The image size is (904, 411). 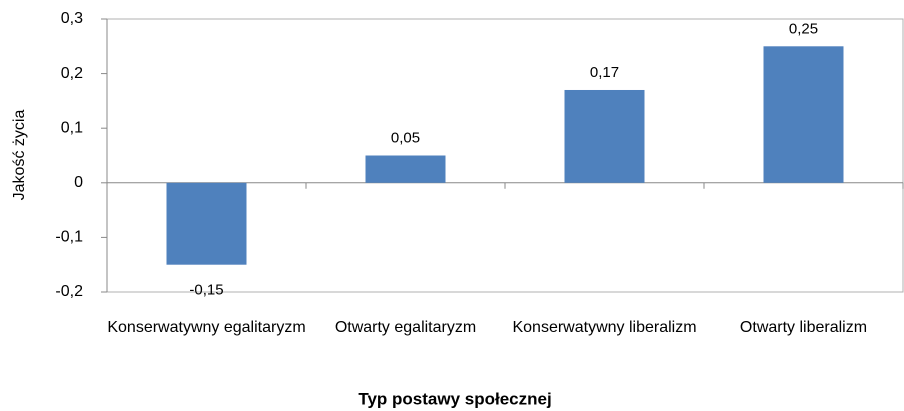 I want to click on x-tick-label: Konserwatywny egalitaryzm, so click(x=206, y=327).